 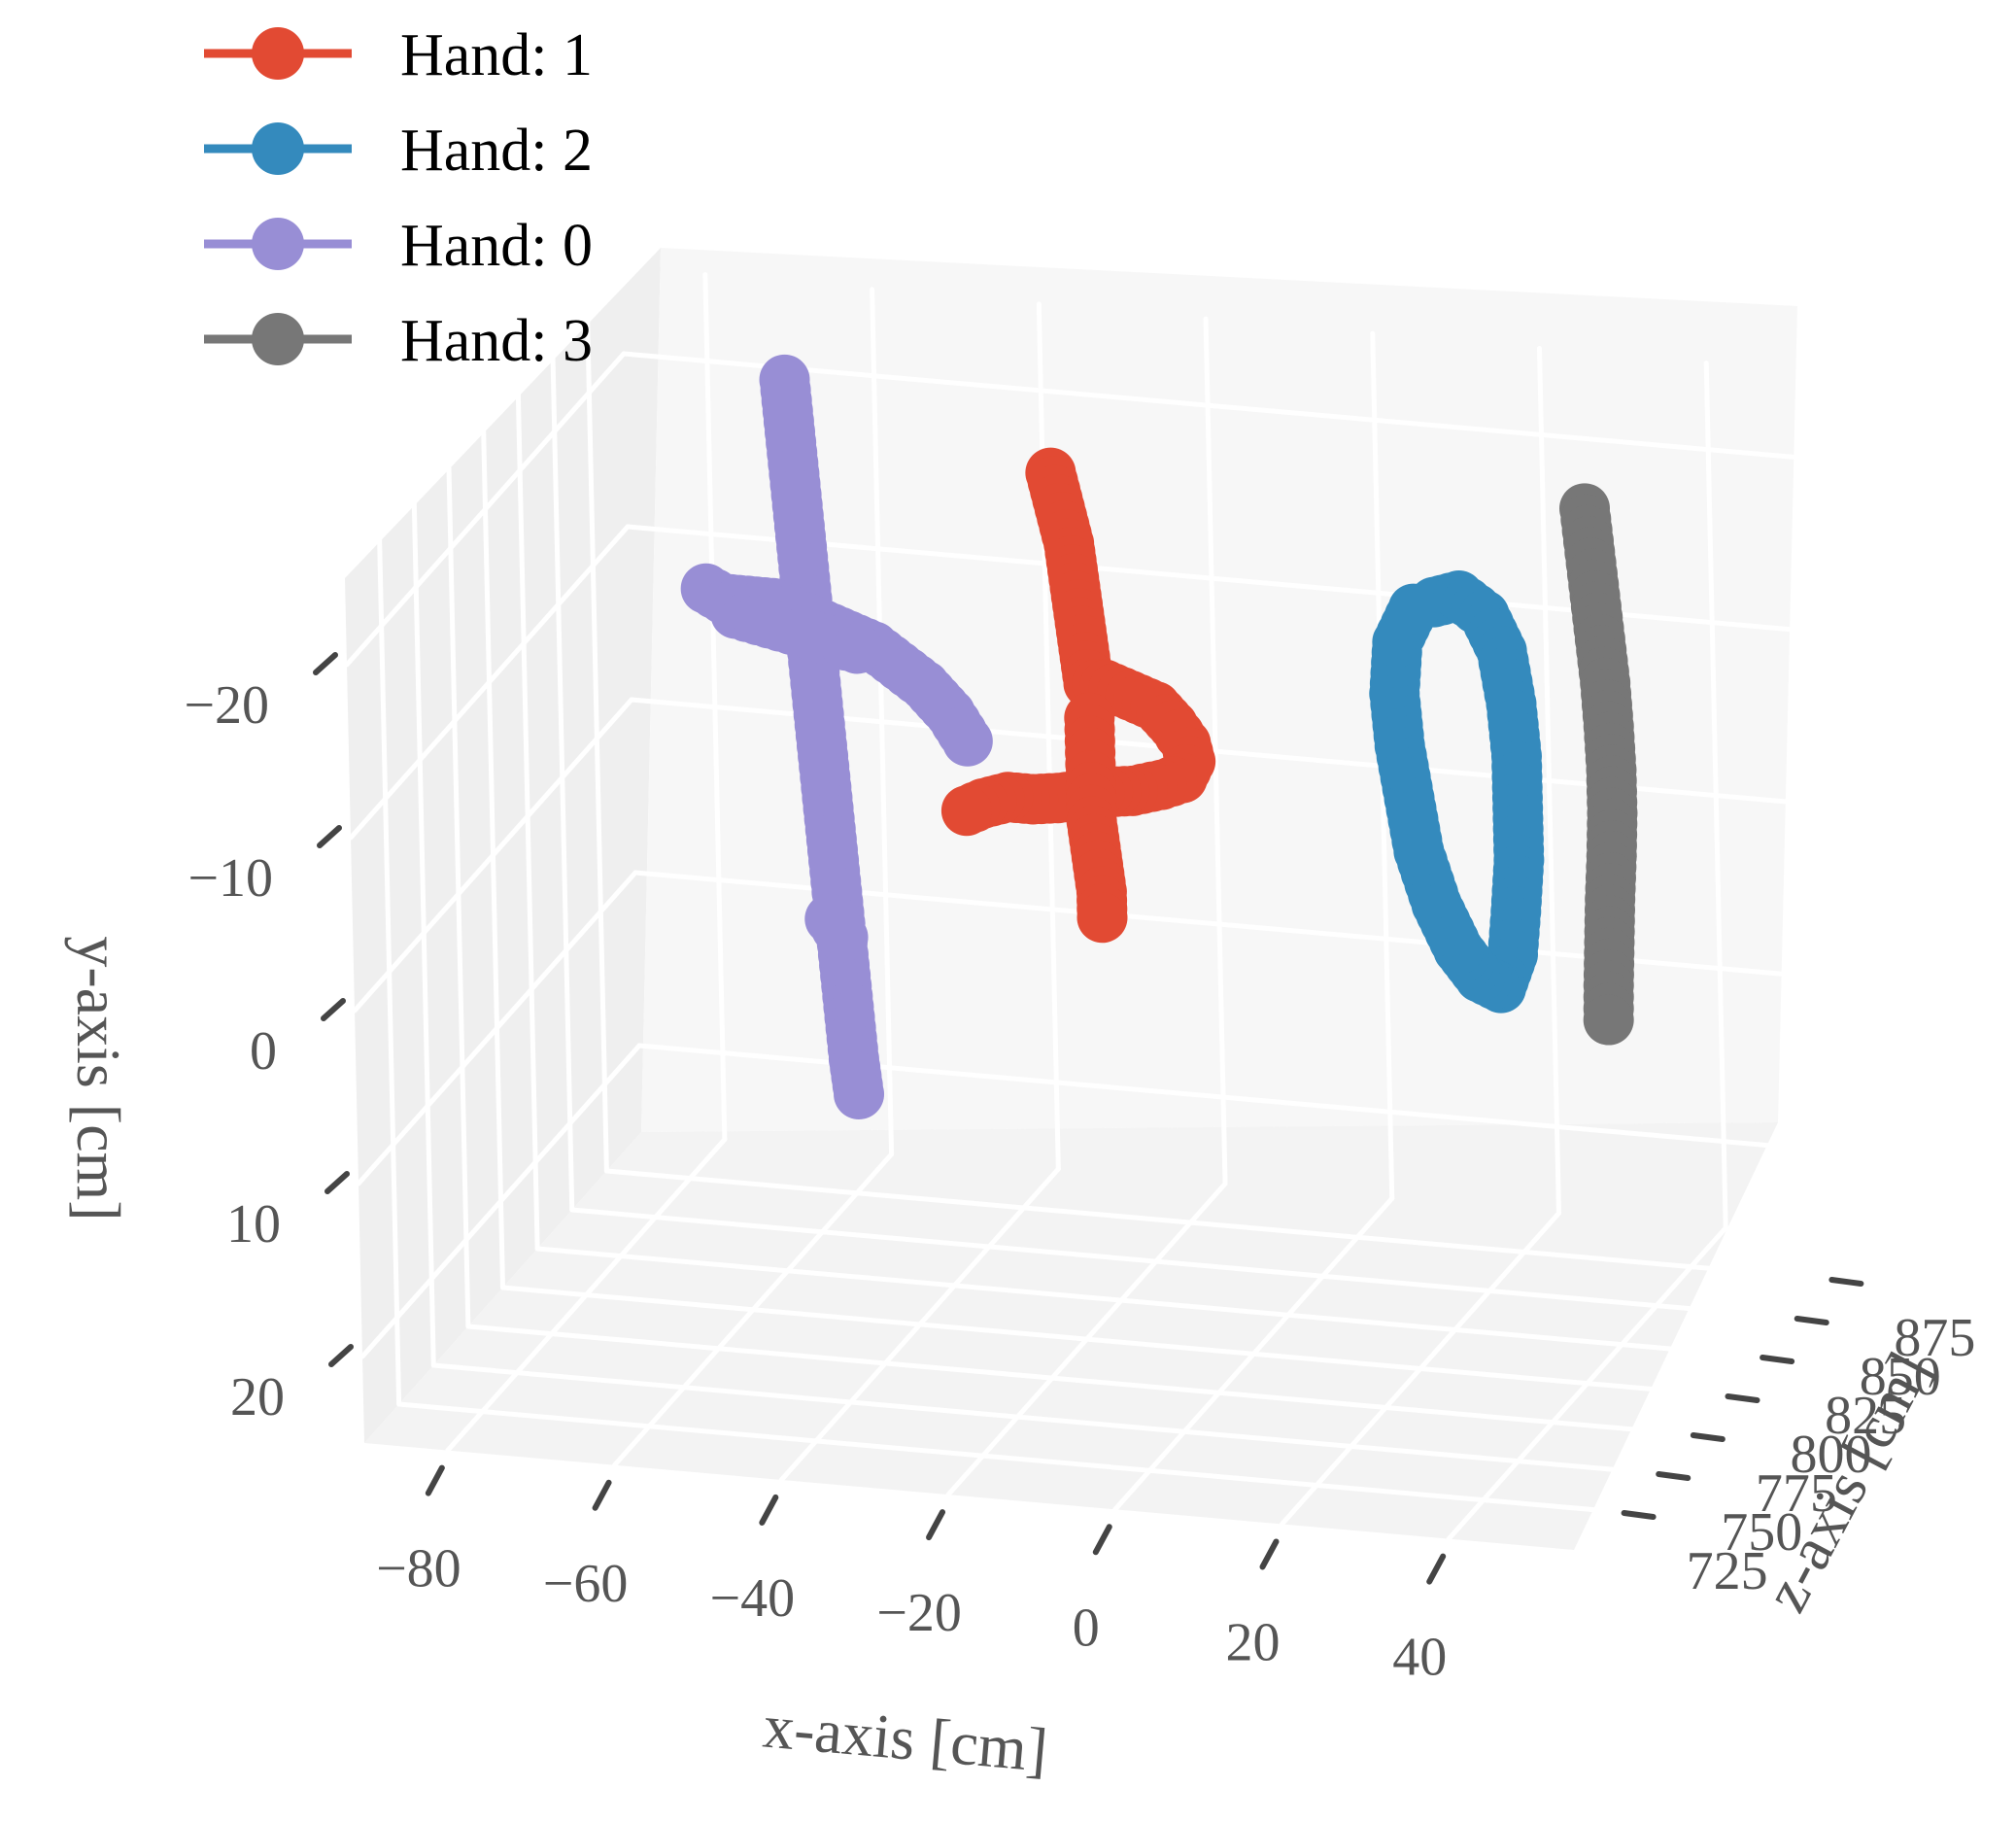 I want to click on x-tick-label: −80, so click(x=418, y=1569).